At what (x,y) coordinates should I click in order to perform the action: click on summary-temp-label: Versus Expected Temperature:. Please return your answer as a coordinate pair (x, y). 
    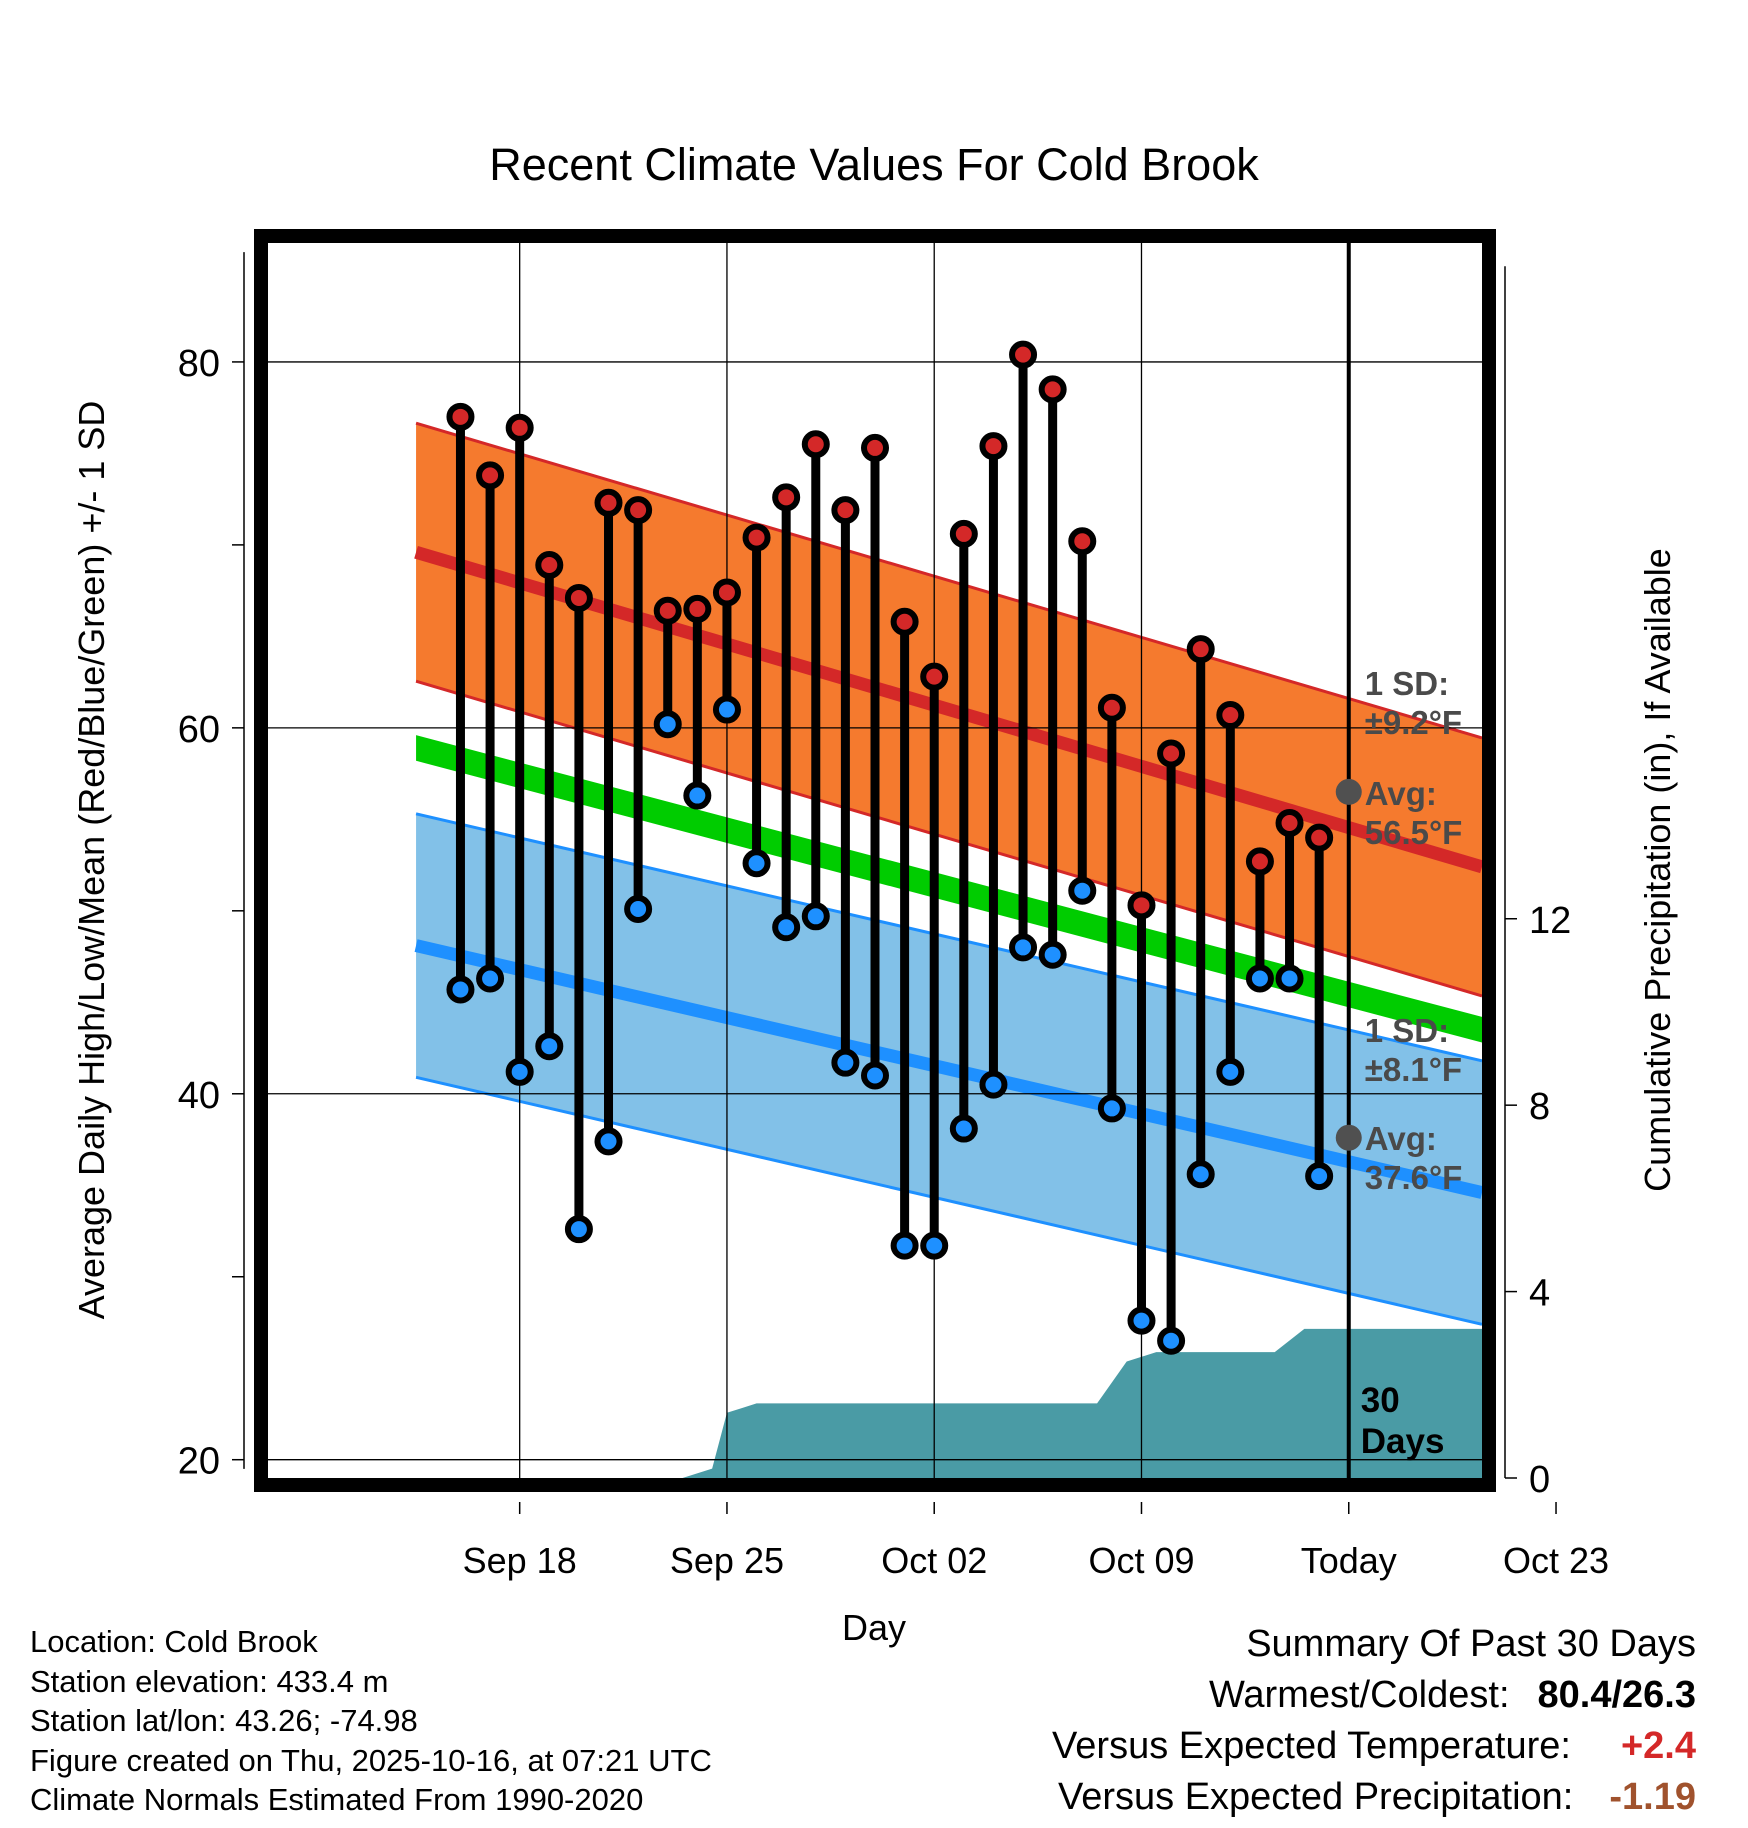
    Looking at the image, I should click on (1311, 1746).